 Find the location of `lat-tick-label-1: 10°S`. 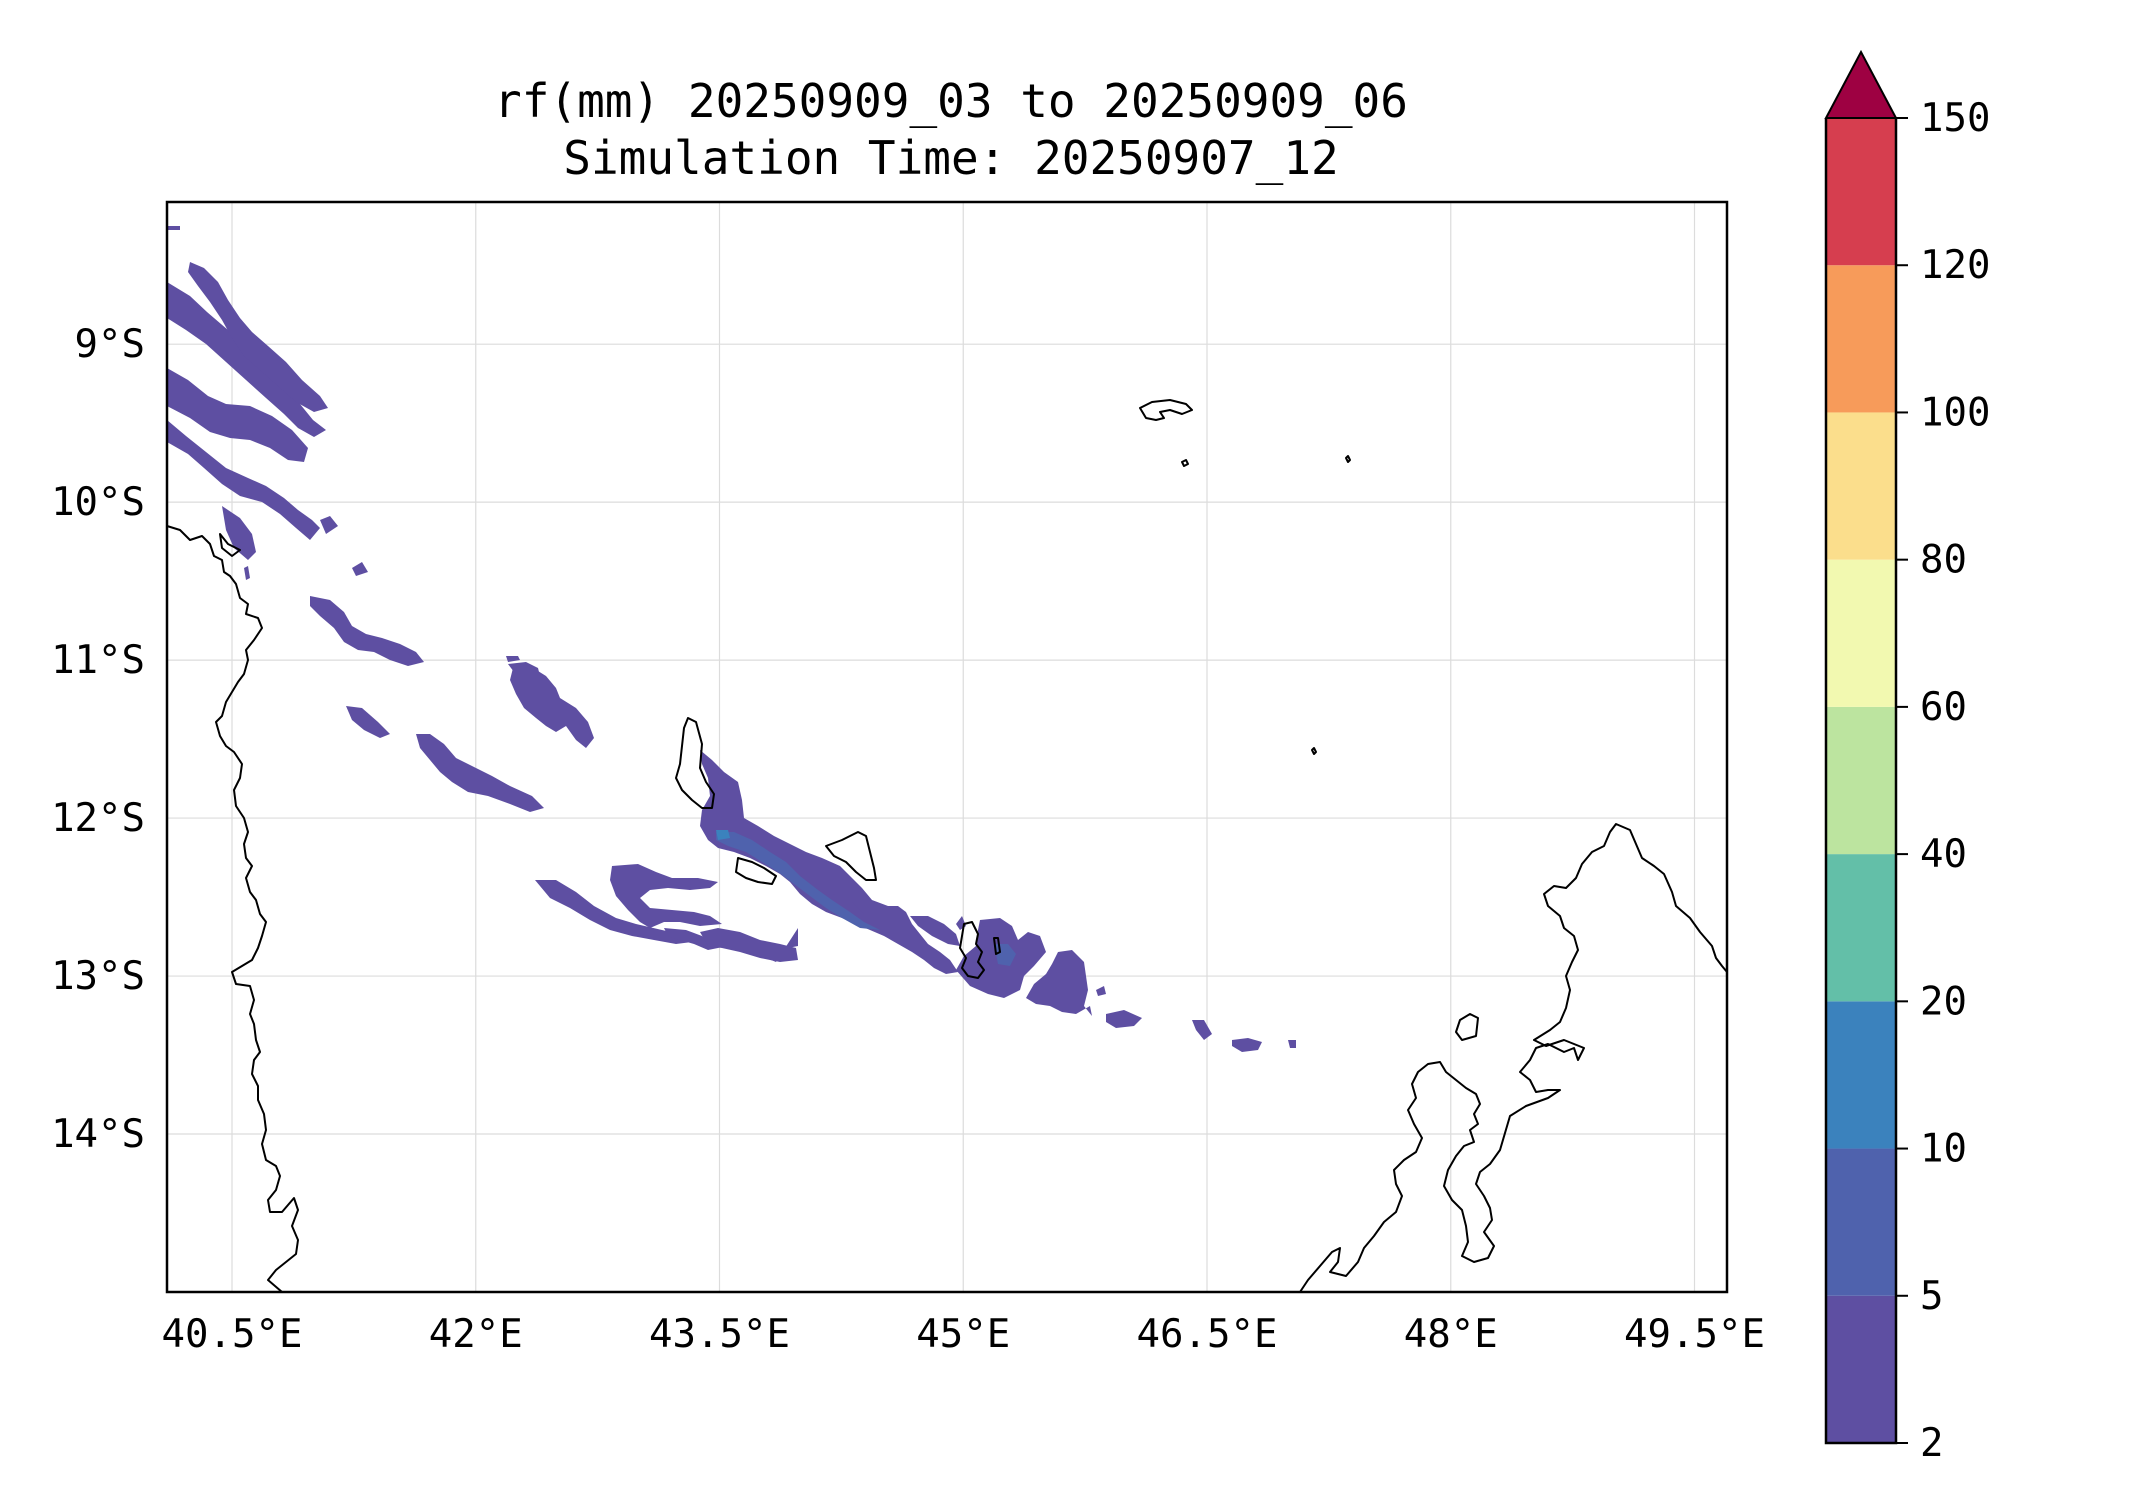

lat-tick-label-1: 10°S is located at coordinates (98, 502).